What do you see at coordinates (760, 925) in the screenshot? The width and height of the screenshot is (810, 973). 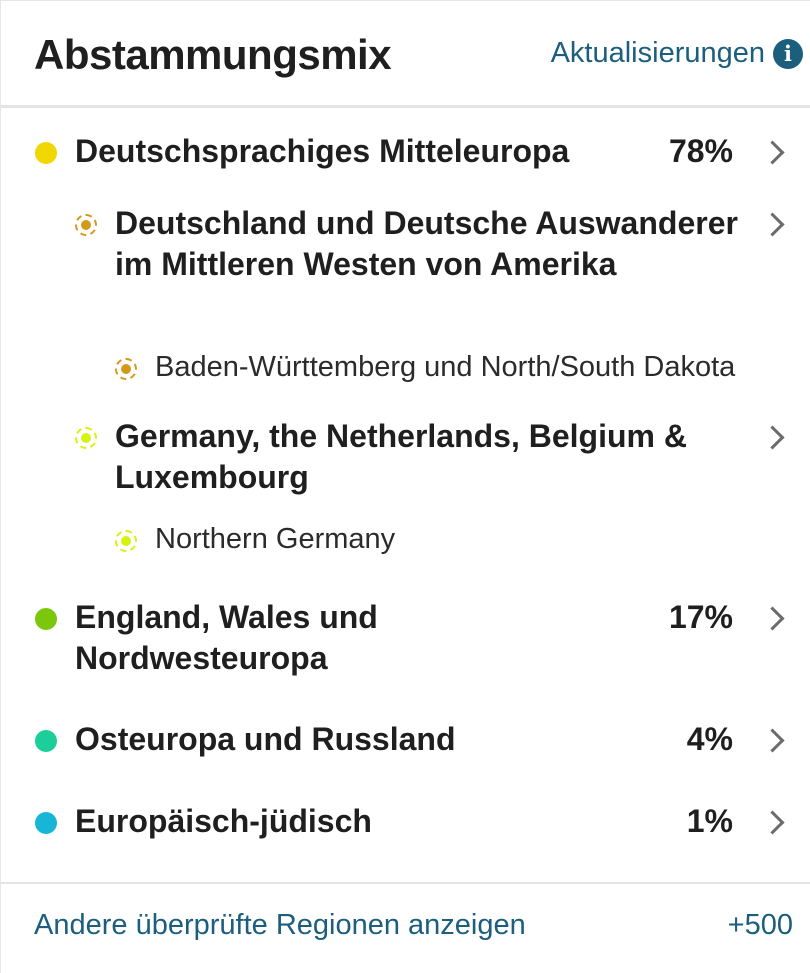 I see `other-regions-count: +500` at bounding box center [760, 925].